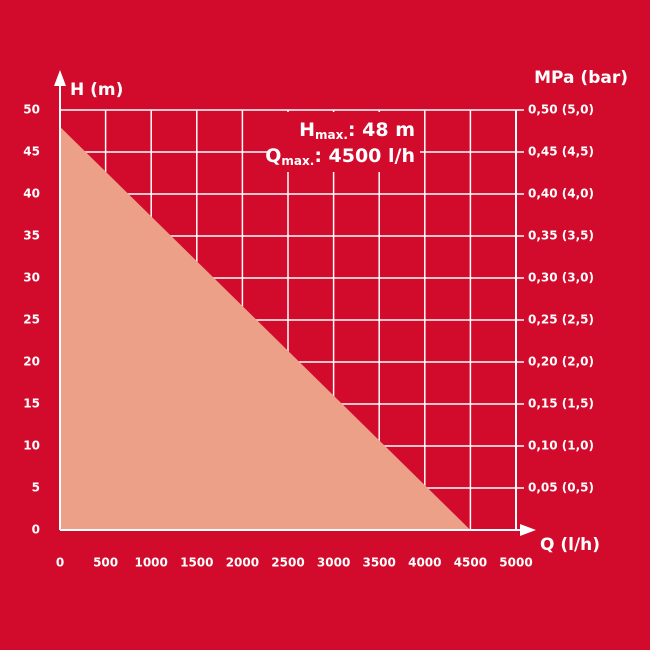 This screenshot has height=650, width=650. I want to click on symbol: H, so click(307, 130).